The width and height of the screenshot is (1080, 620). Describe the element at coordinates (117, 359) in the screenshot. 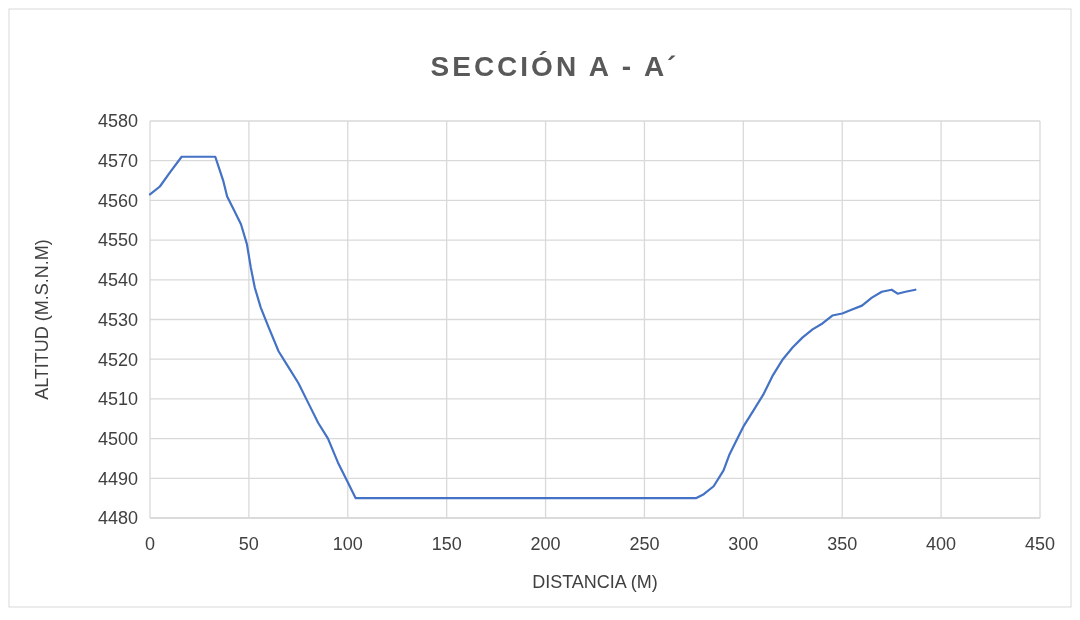

I see `y-tick-label: 4520` at that location.